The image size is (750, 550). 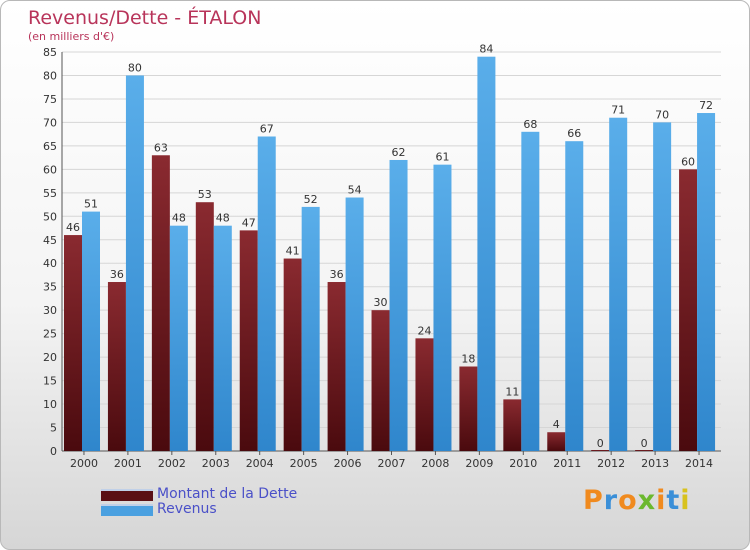 What do you see at coordinates (50, 381) in the screenshot?
I see `y-tick-label: 15` at bounding box center [50, 381].